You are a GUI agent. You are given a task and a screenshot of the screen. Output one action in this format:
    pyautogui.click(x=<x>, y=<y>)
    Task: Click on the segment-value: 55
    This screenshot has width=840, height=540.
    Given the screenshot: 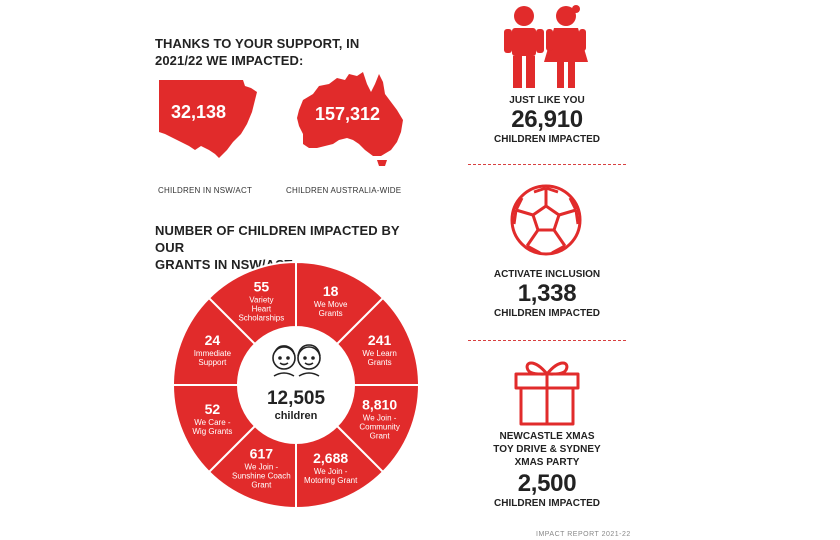 What is the action you would take?
    pyautogui.click(x=262, y=286)
    